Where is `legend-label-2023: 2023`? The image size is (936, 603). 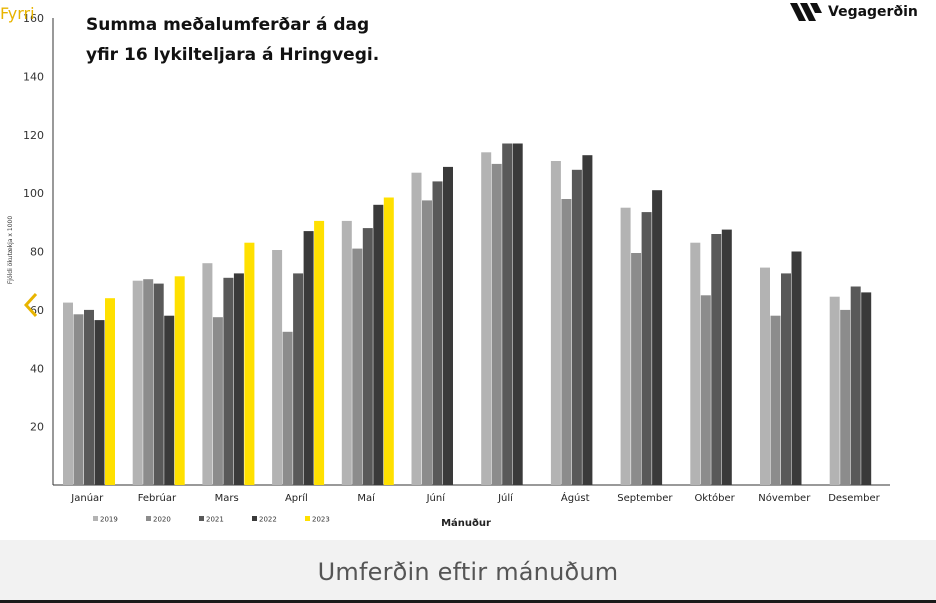
legend-label-2023: 2023 is located at coordinates (321, 520).